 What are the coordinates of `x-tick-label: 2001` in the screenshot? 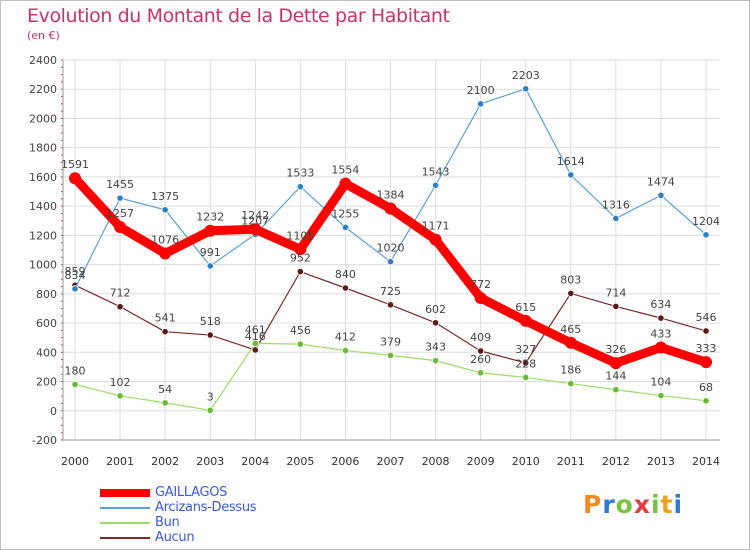 It's located at (120, 461).